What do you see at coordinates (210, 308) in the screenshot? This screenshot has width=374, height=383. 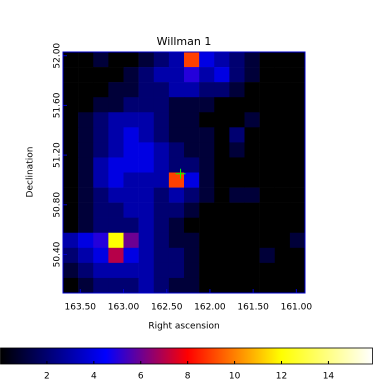 I see `x-tick-label: 162.00` at bounding box center [210, 308].